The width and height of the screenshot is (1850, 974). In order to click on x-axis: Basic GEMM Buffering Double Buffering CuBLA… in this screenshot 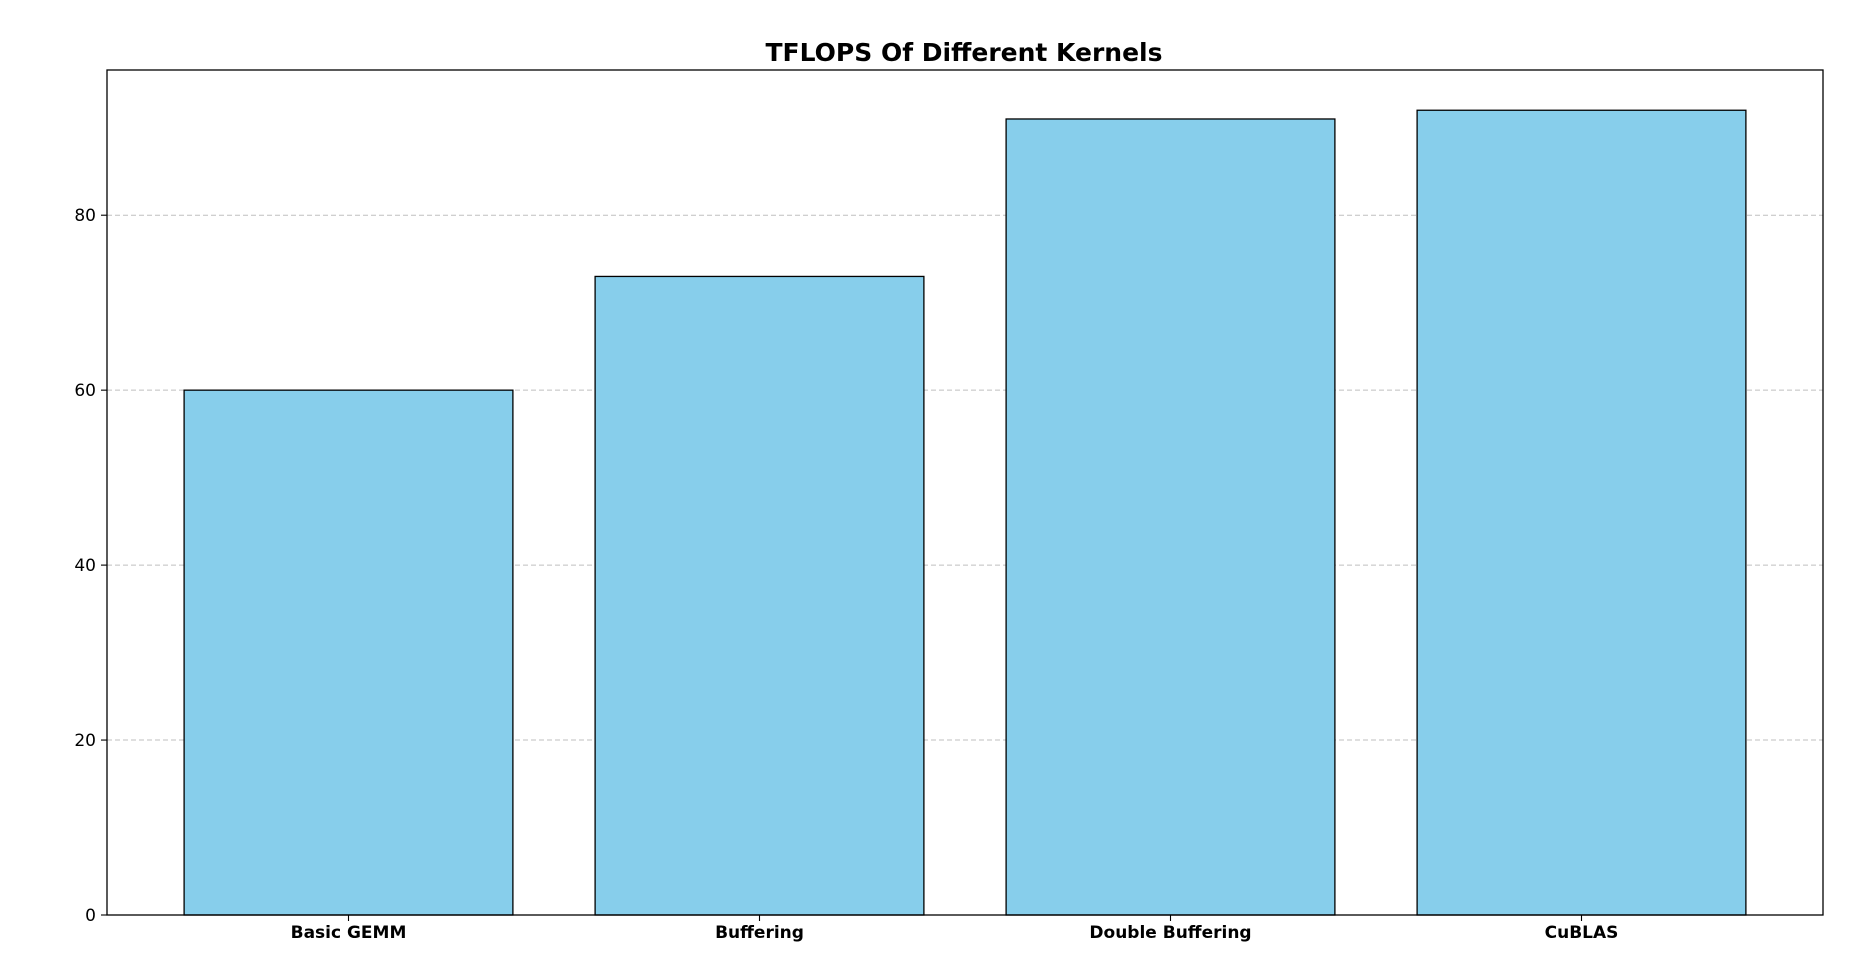, I will do `click(955, 929)`.